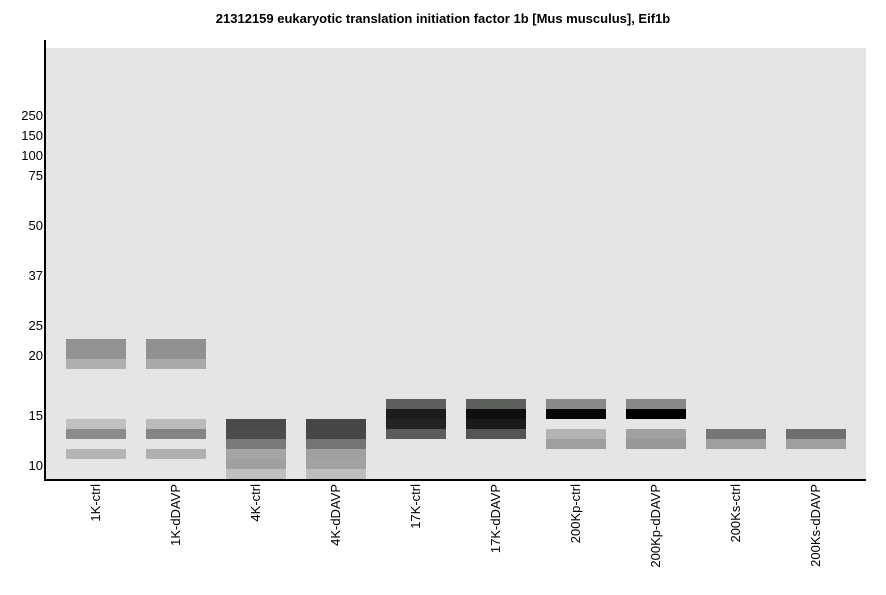  I want to click on lane-label: 17K-dDAVP, so click(495, 519).